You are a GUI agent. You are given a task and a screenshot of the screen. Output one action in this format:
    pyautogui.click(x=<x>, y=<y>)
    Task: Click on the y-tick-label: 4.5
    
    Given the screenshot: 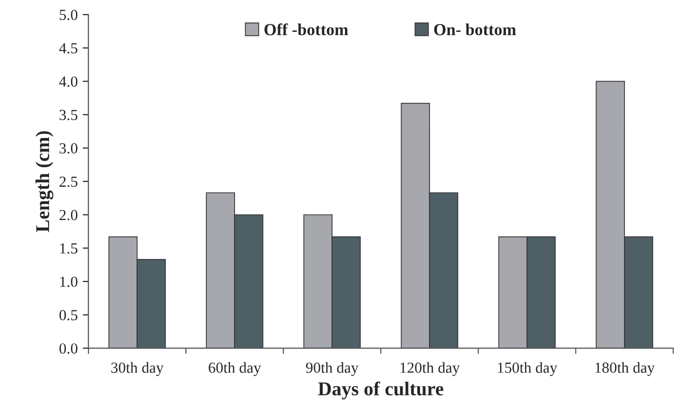 What is the action you would take?
    pyautogui.click(x=68, y=48)
    